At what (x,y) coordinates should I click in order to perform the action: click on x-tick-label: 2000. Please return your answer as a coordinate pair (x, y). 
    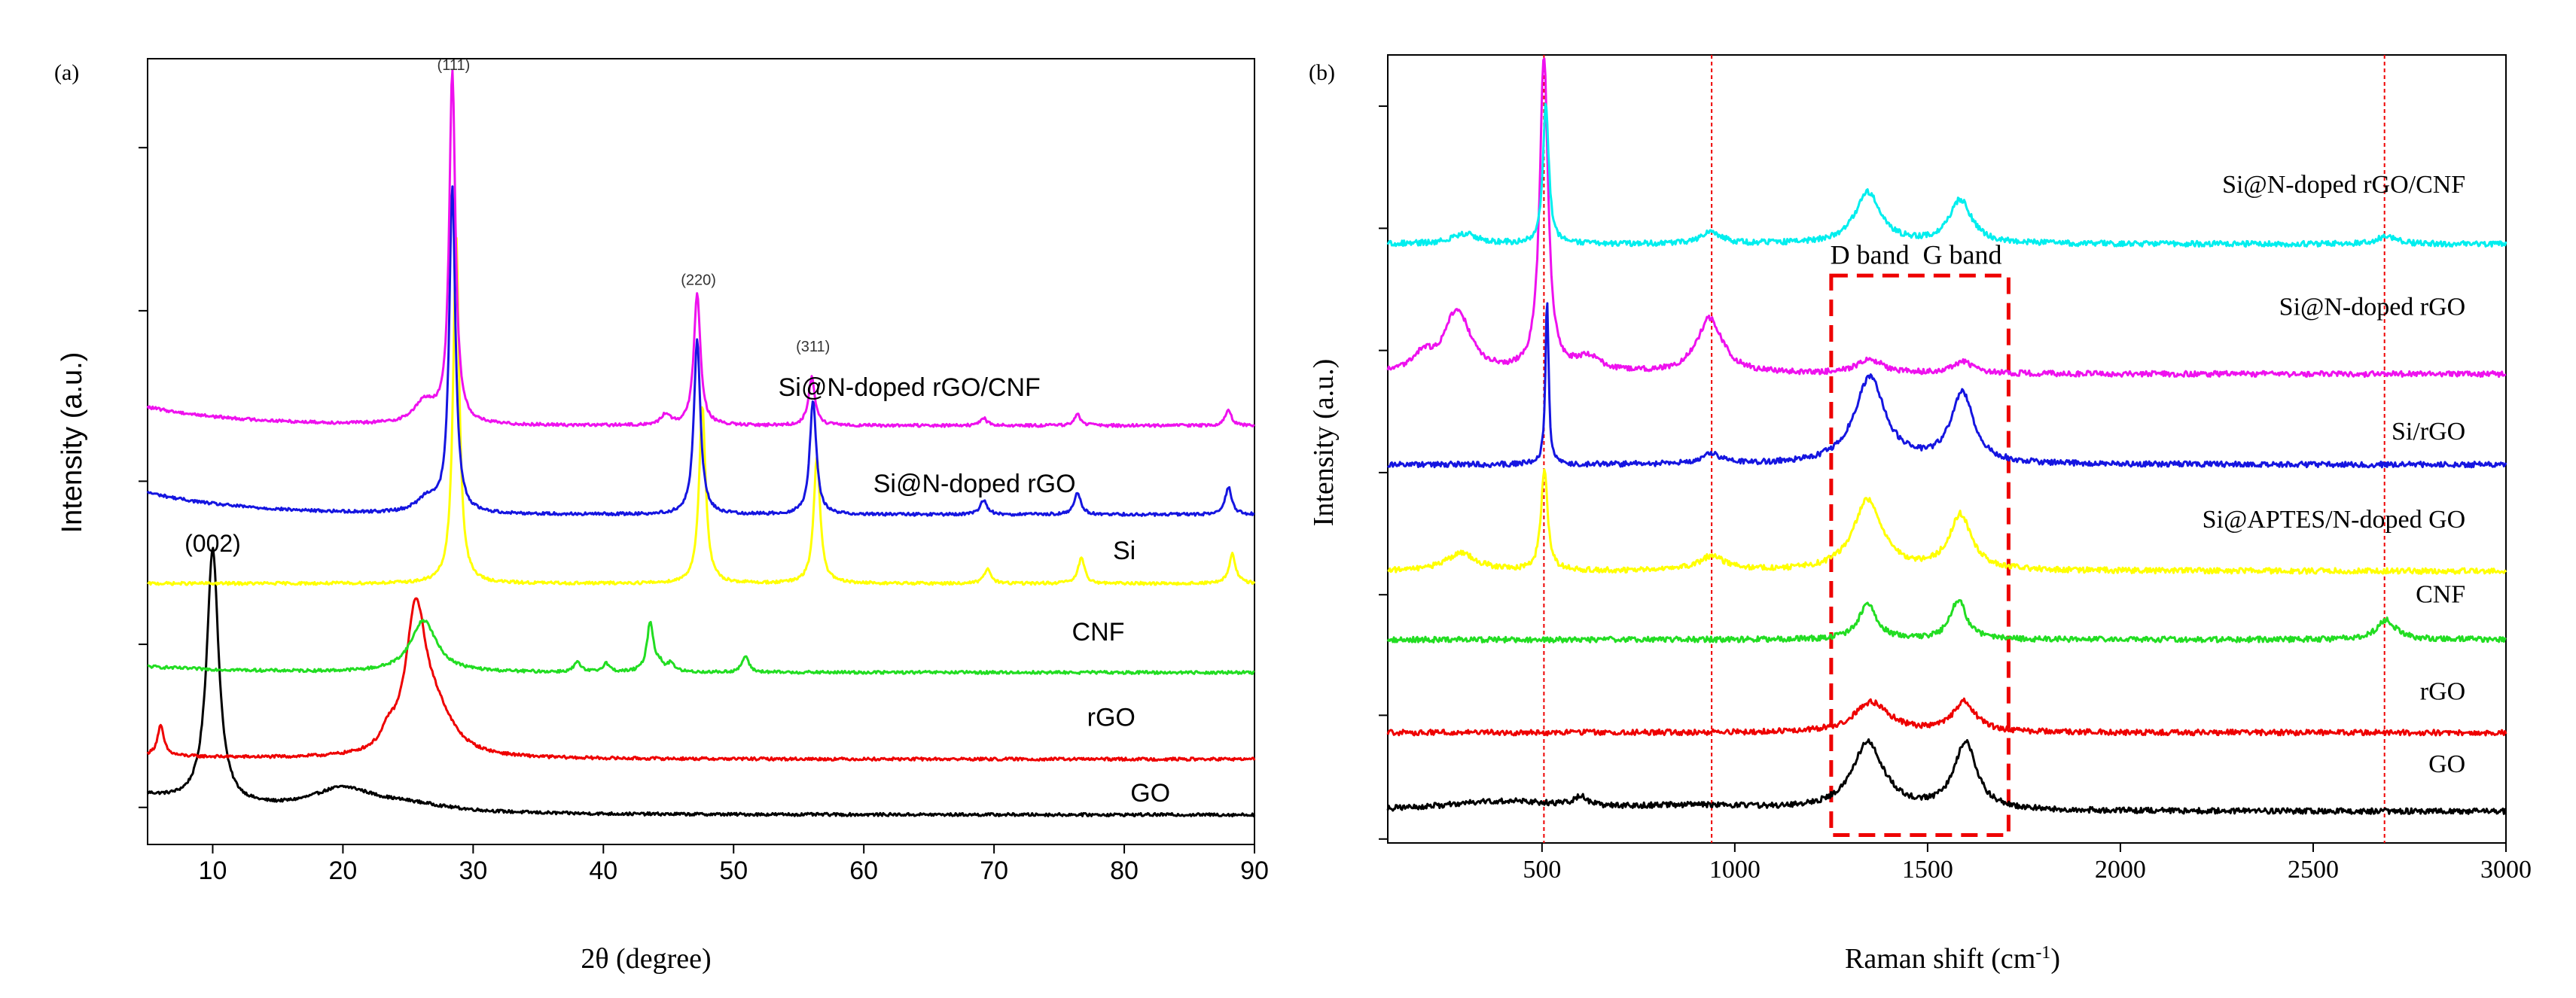
    Looking at the image, I should click on (2120, 870).